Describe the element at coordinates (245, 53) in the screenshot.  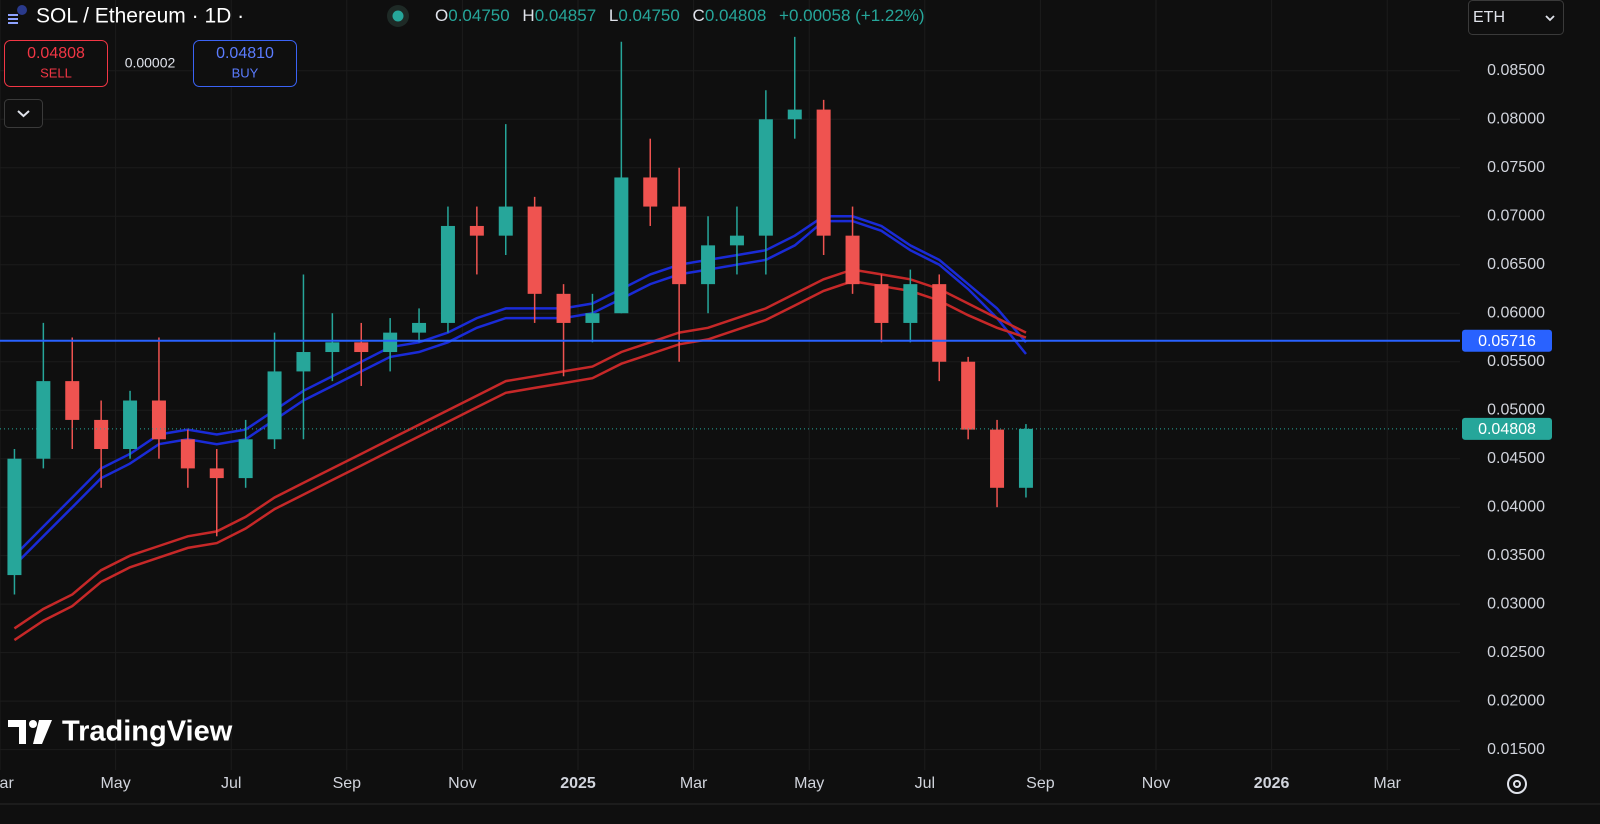
I see `buy-price: 0.04810` at that location.